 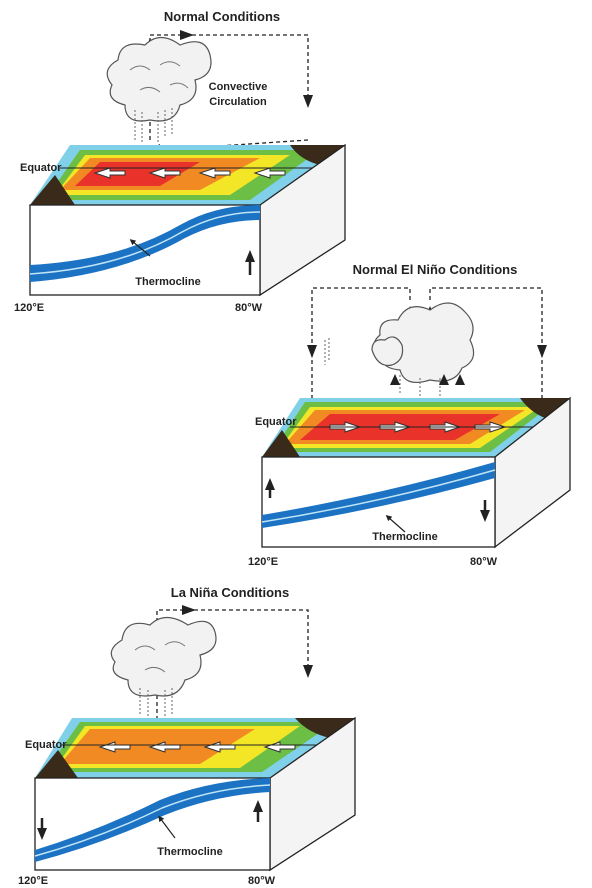 What do you see at coordinates (238, 87) in the screenshot?
I see `circulation-label-line1: Convective` at bounding box center [238, 87].